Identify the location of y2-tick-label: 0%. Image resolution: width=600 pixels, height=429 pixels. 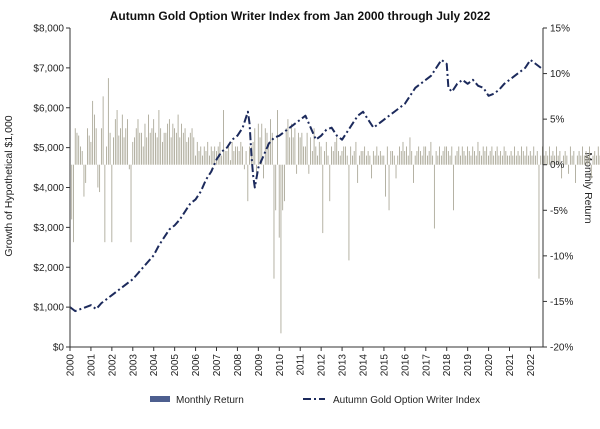
(557, 165).